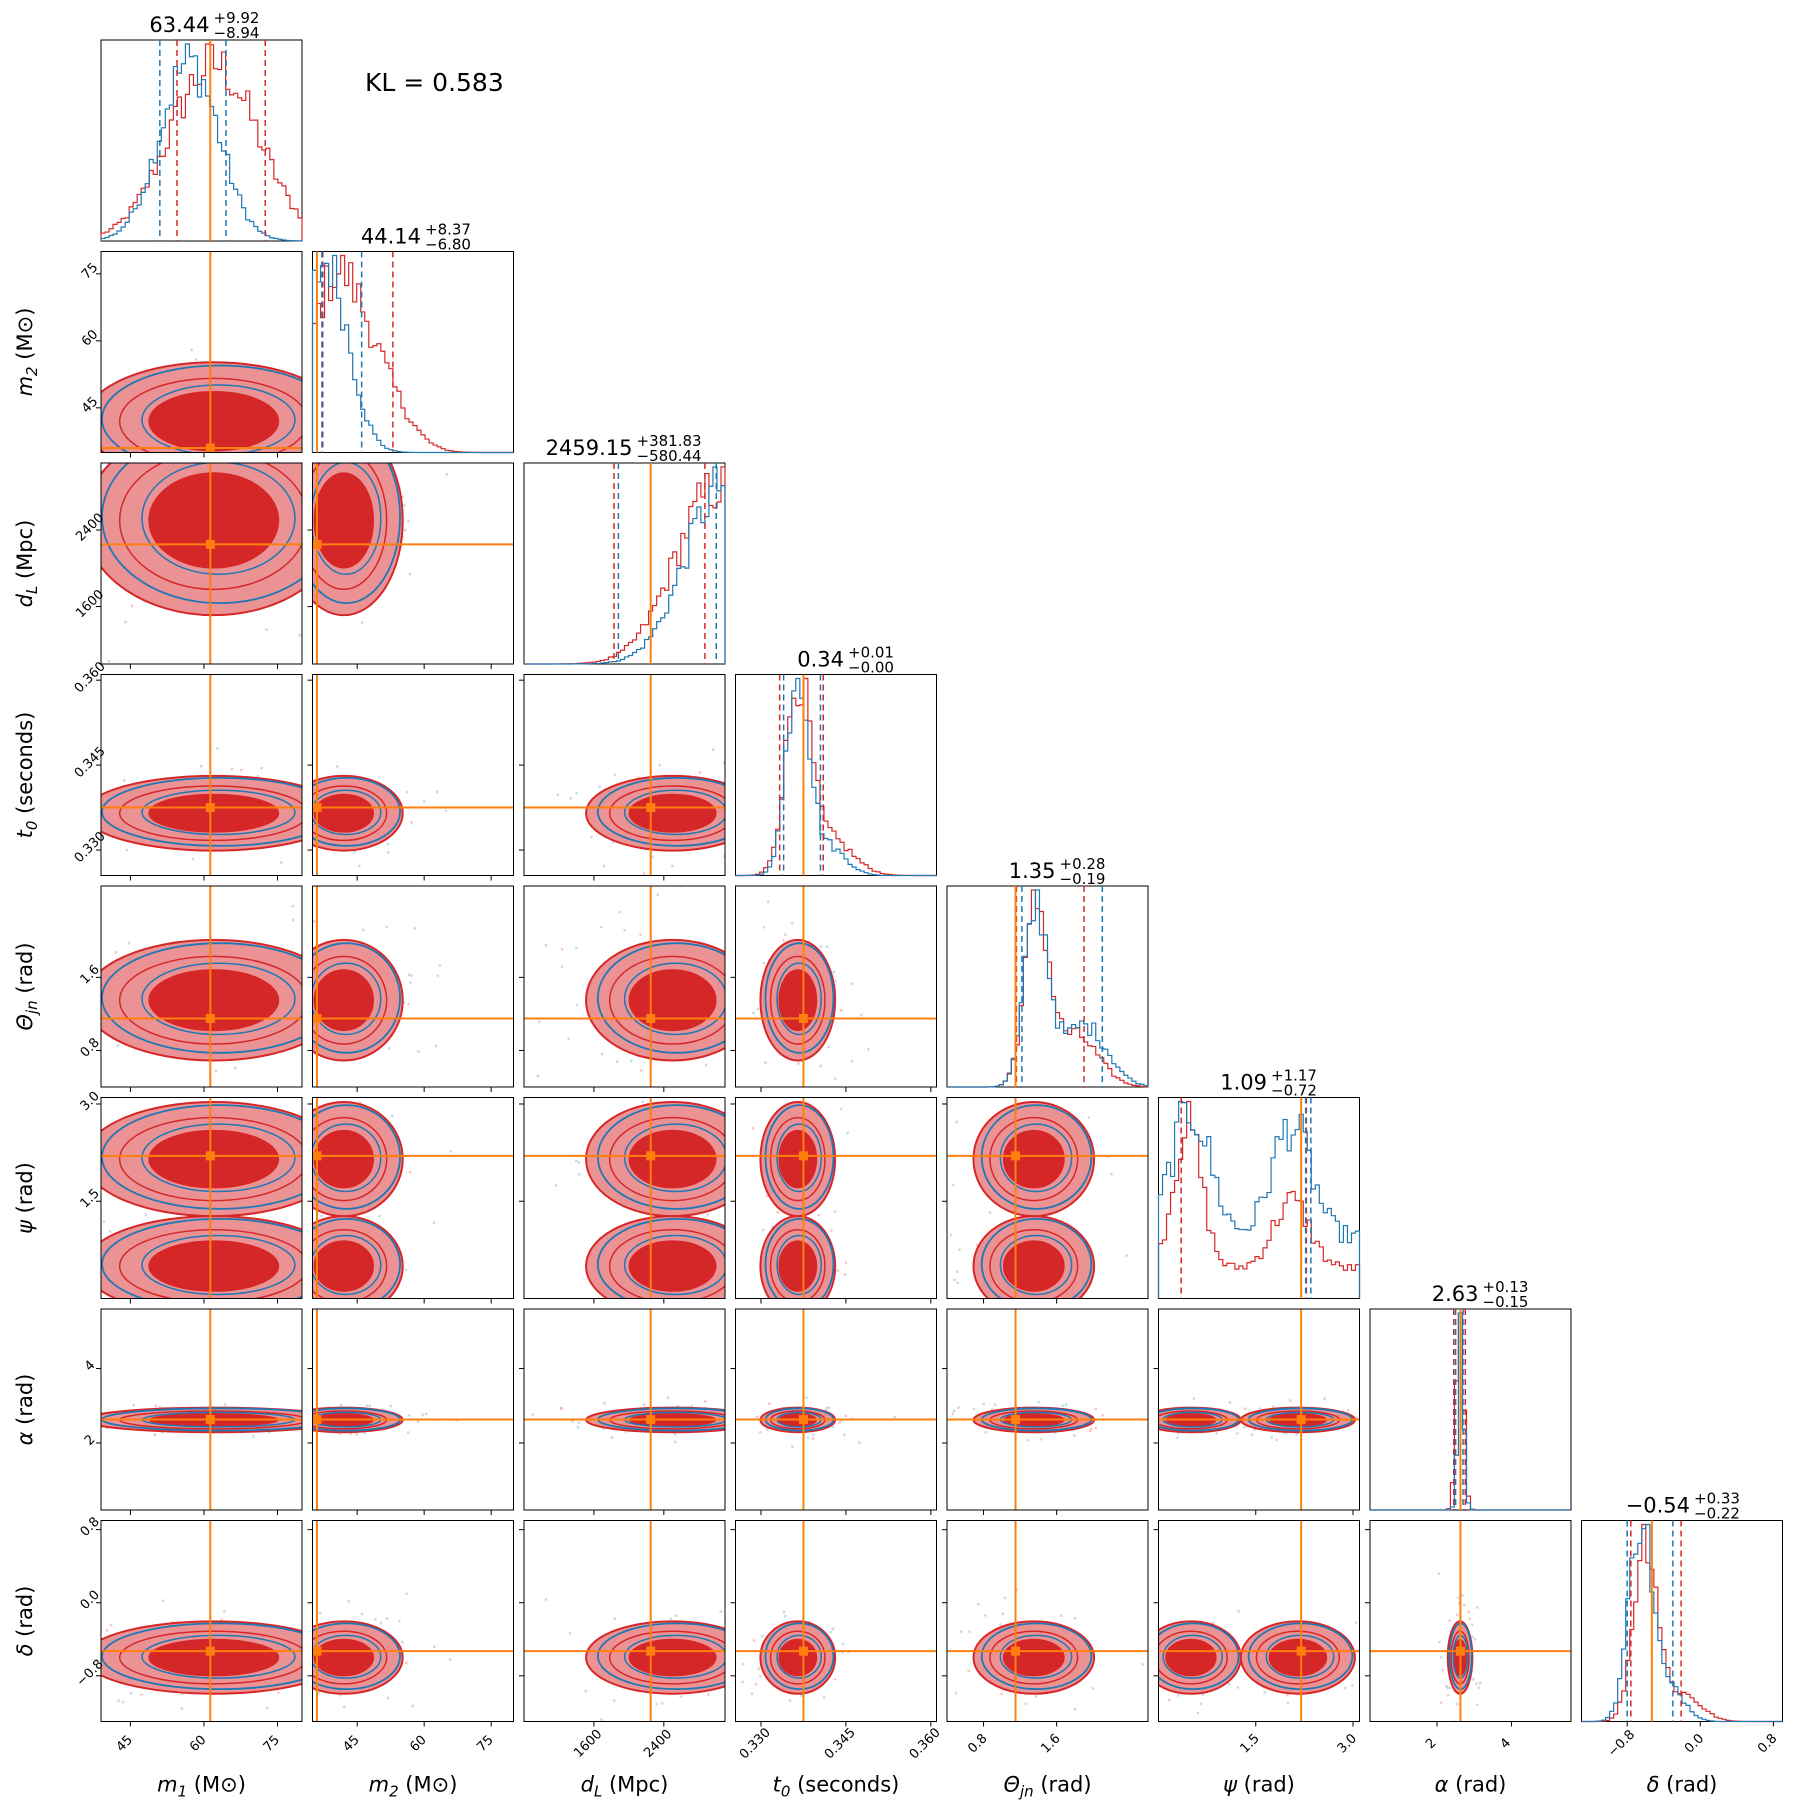 Image resolution: width=1809 pixels, height=1809 pixels. I want to click on x-tick-label: 3.0, so click(1347, 1743).